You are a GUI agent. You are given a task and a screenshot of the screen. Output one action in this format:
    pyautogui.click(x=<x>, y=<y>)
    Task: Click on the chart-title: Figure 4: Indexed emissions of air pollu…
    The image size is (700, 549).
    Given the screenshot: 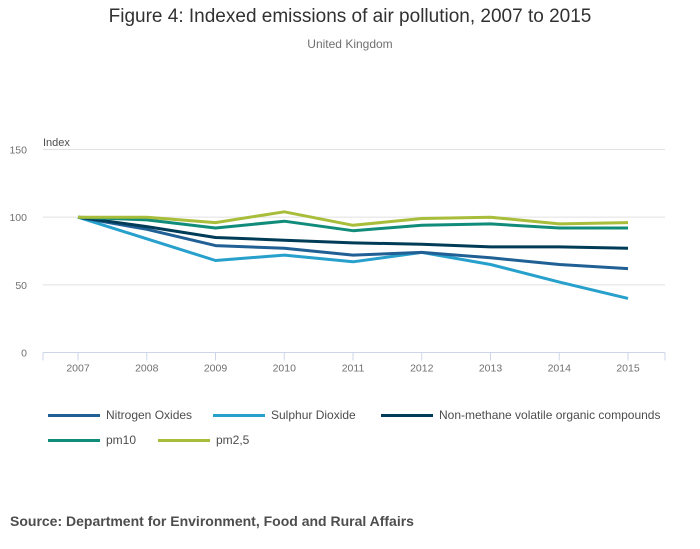 What is the action you would take?
    pyautogui.click(x=350, y=16)
    